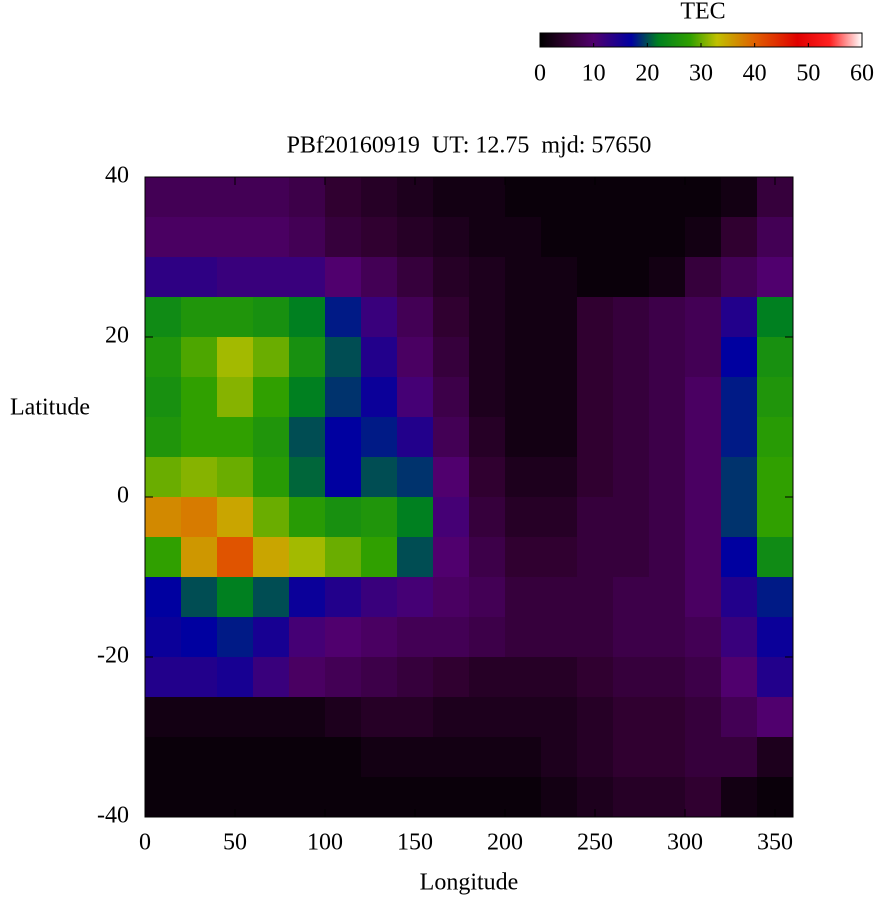  I want to click on chart-title: PBf20160919 UT: 12.75 mjd: 57650, so click(469, 146).